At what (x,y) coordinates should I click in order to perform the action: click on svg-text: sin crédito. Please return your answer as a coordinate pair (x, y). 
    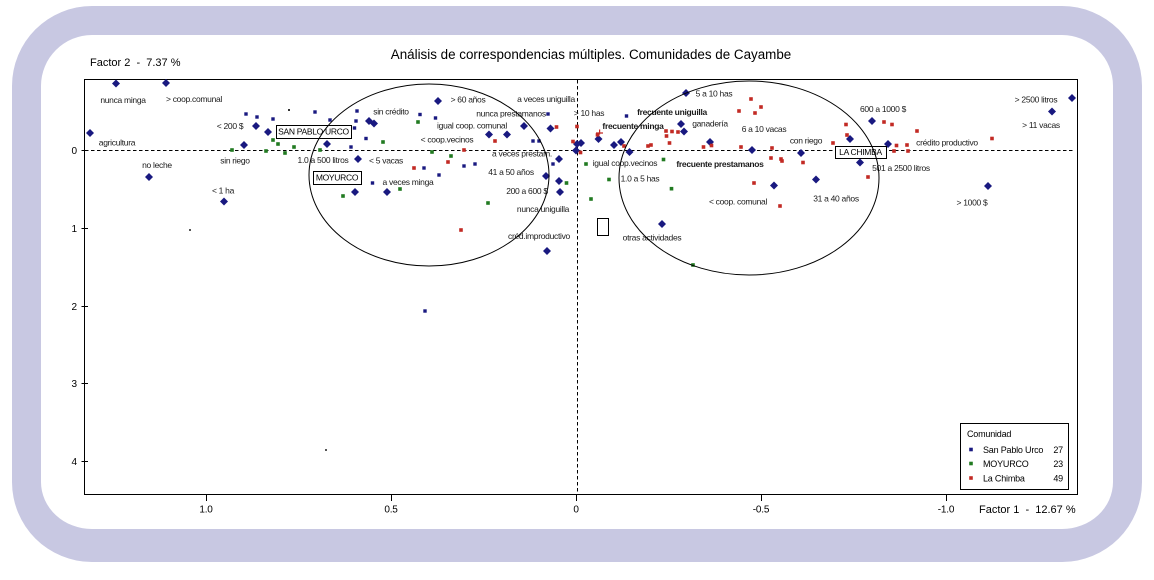
    Looking at the image, I should click on (391, 112).